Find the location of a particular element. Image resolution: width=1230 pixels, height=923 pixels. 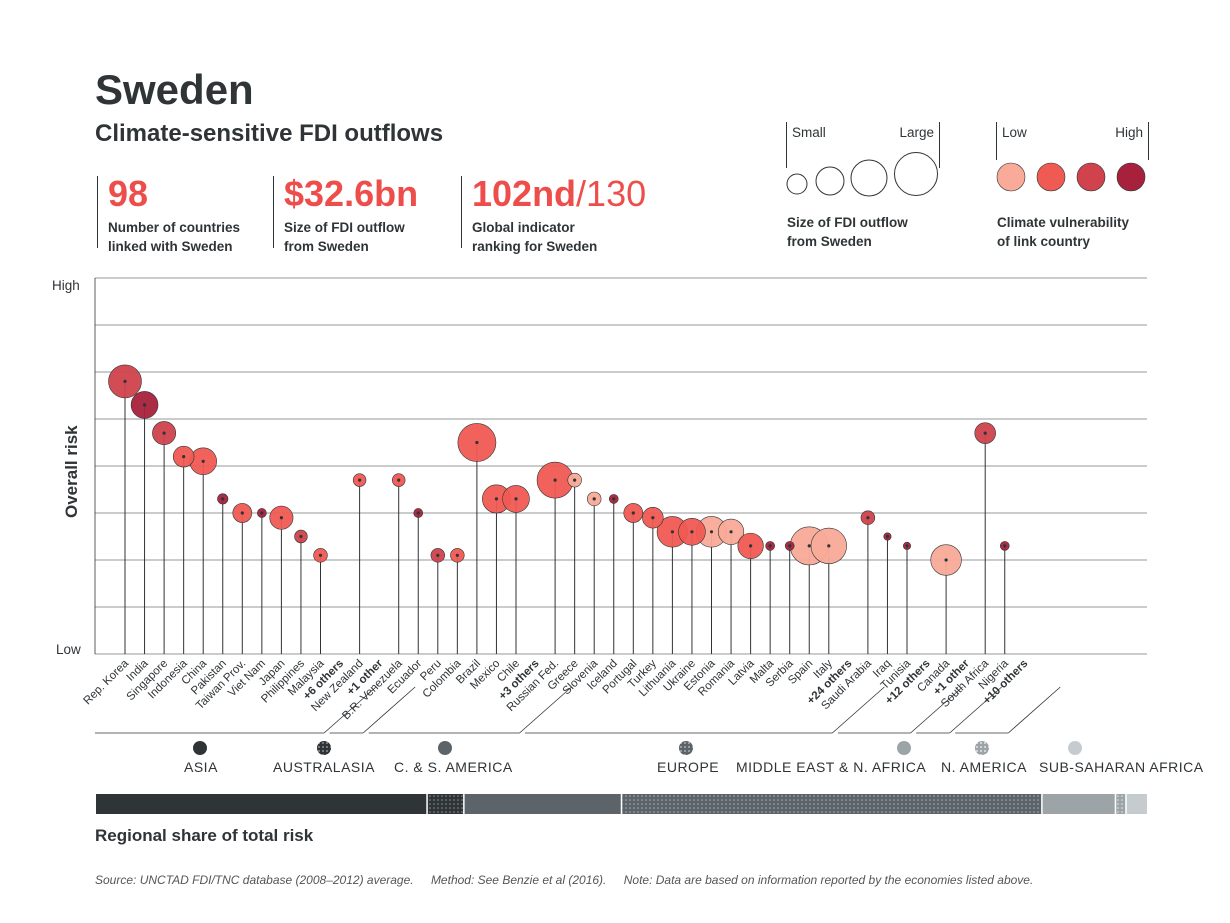

stat-ranking-value: 102nd/130 is located at coordinates (559, 193).